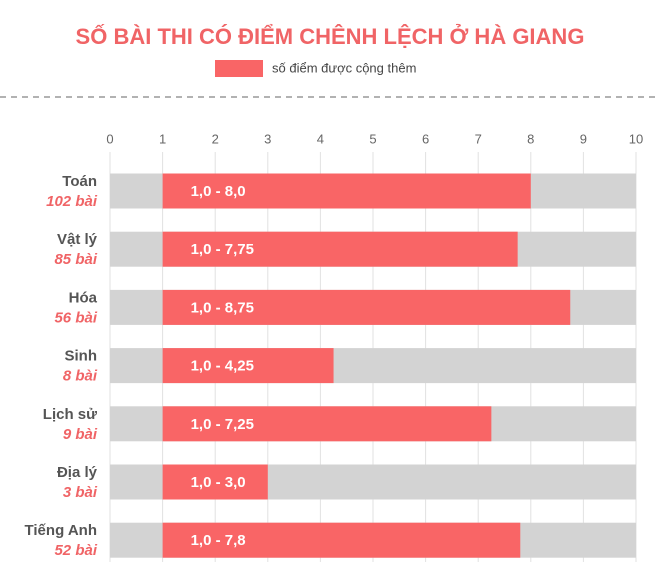  I want to click on value-label: 1,0 - 4,25, so click(222, 366).